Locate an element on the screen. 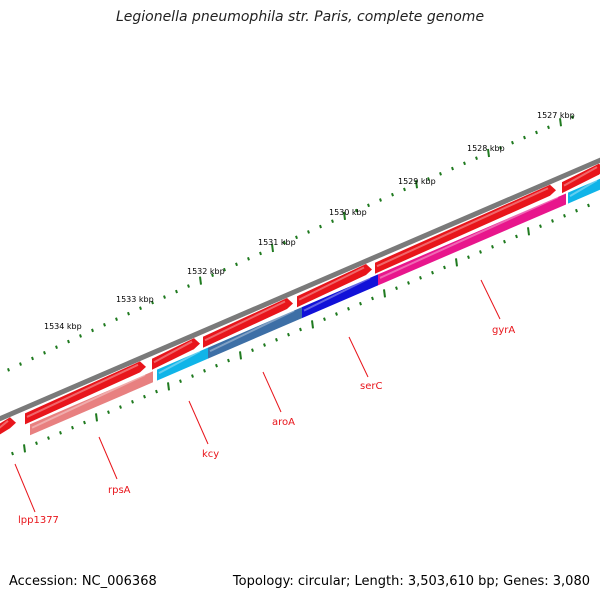 The image size is (600, 600). scale-label: 1531 kbp is located at coordinates (277, 242).